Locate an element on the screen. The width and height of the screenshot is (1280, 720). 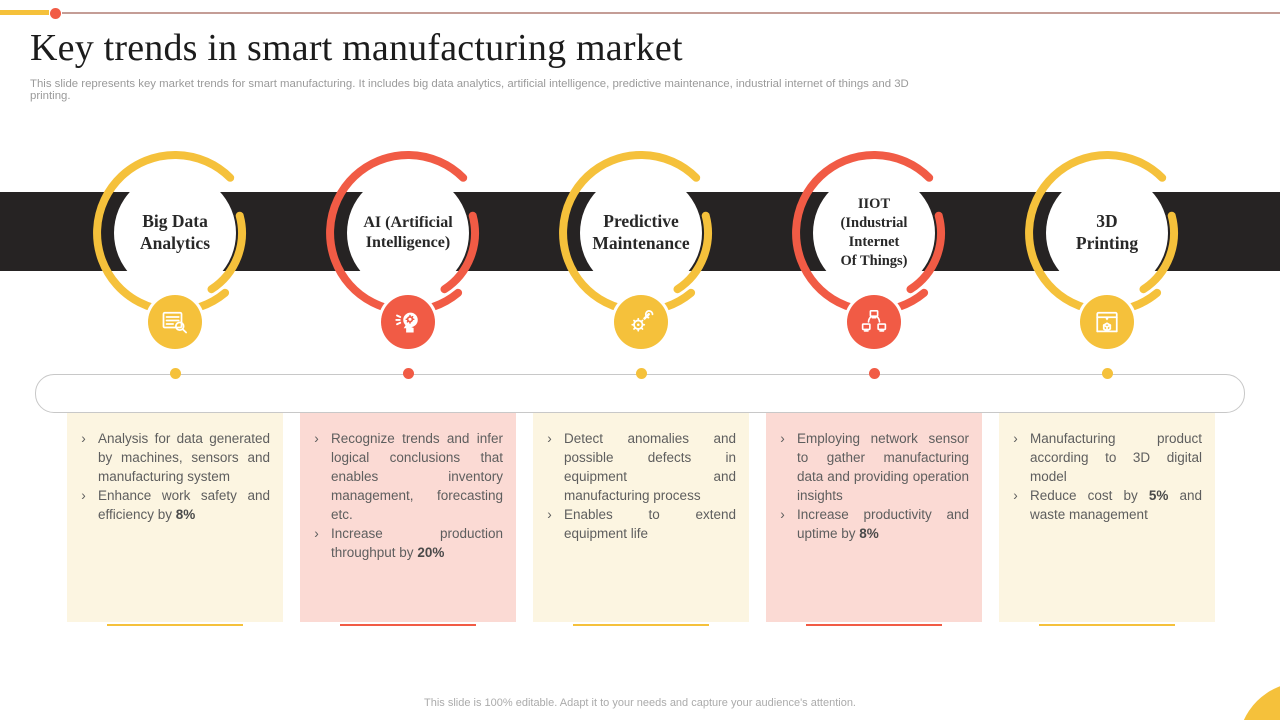
trend-label: IIOT (Industrial Internet Of Things) is located at coordinates (874, 232).